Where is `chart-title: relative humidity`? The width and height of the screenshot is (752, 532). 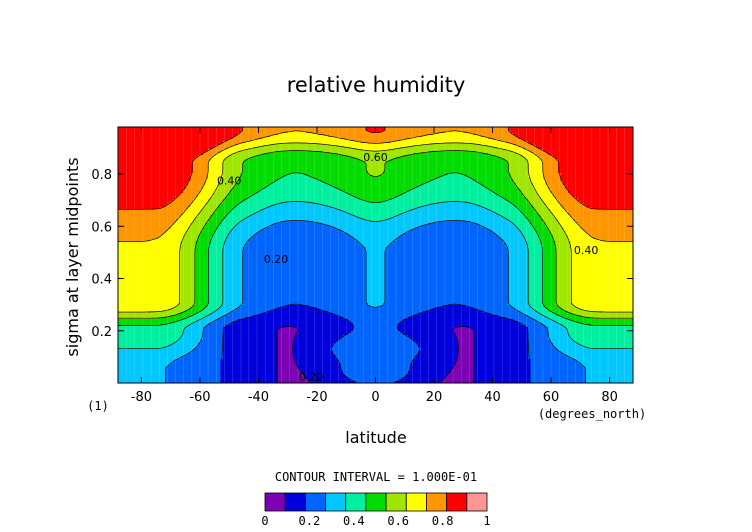 chart-title: relative humidity is located at coordinates (376, 85).